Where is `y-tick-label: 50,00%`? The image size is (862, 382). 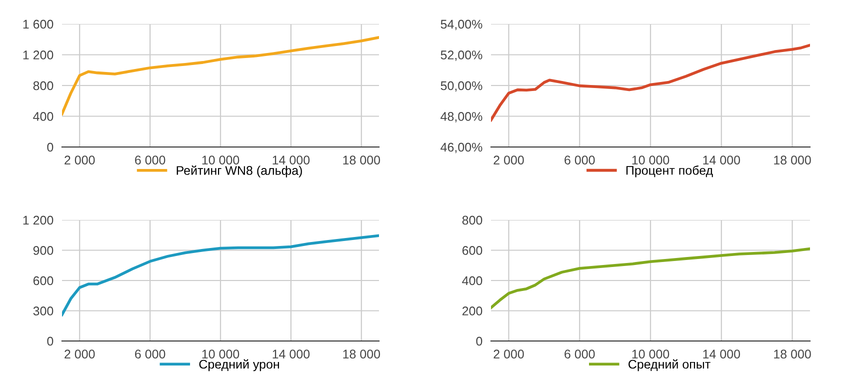 y-tick-label: 50,00% is located at coordinates (461, 86).